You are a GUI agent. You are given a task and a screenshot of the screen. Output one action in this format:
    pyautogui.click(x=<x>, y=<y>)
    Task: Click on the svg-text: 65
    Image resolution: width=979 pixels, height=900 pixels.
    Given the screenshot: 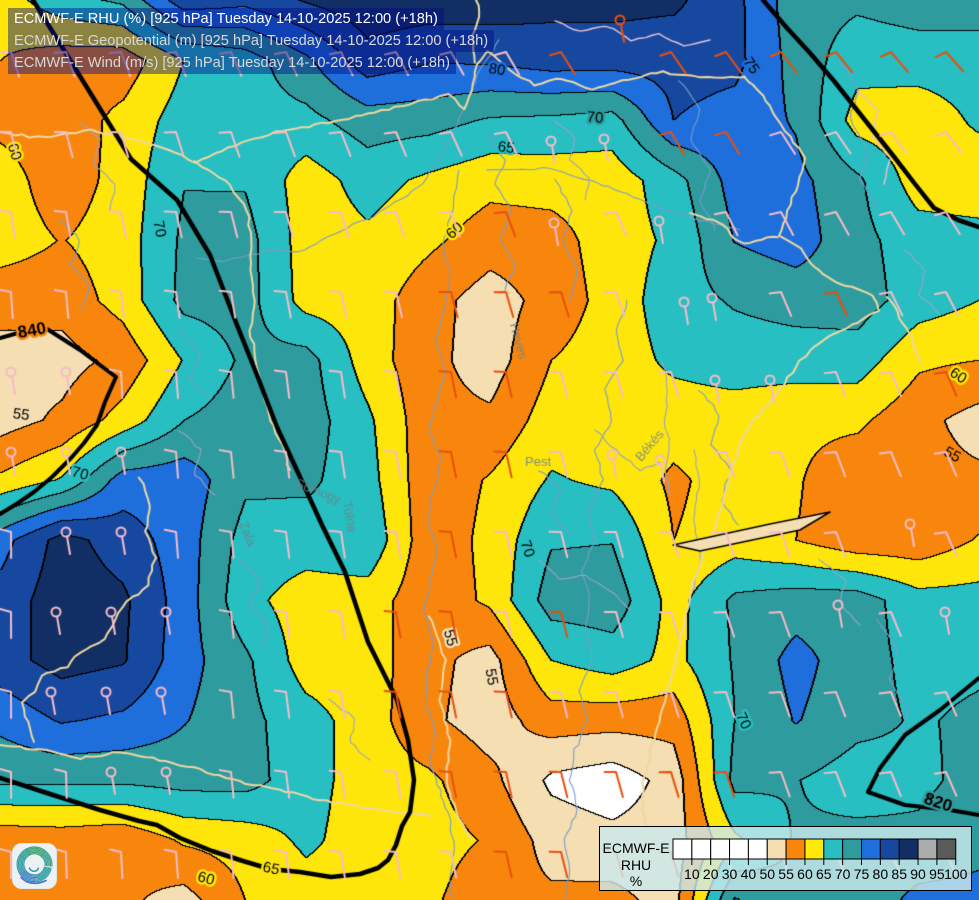 What is the action you would take?
    pyautogui.click(x=824, y=874)
    